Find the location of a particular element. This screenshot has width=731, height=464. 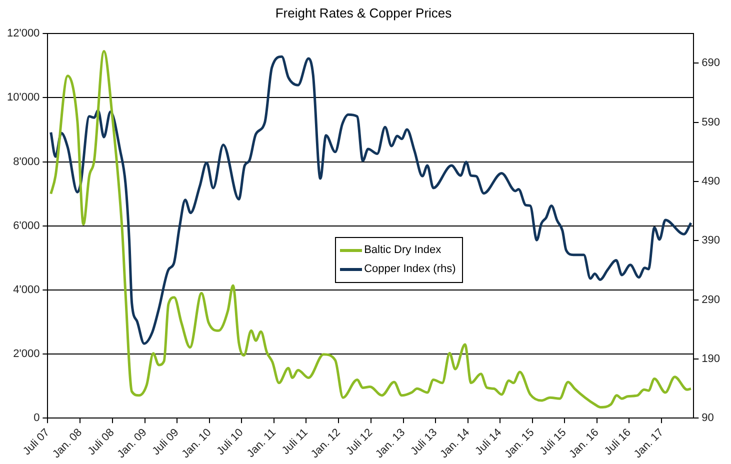

y-tick-label: 0 is located at coordinates (37, 418).